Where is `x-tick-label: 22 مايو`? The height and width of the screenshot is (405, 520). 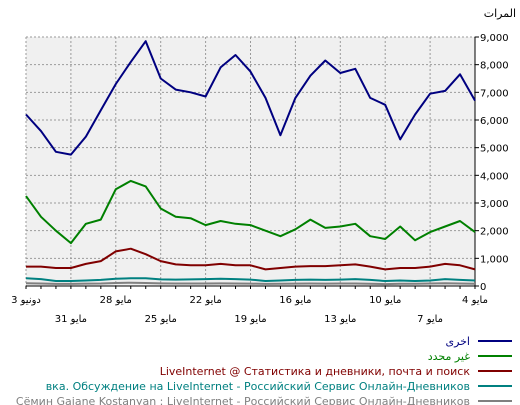
x-tick-label: 22 مايو is located at coordinates (205, 300).